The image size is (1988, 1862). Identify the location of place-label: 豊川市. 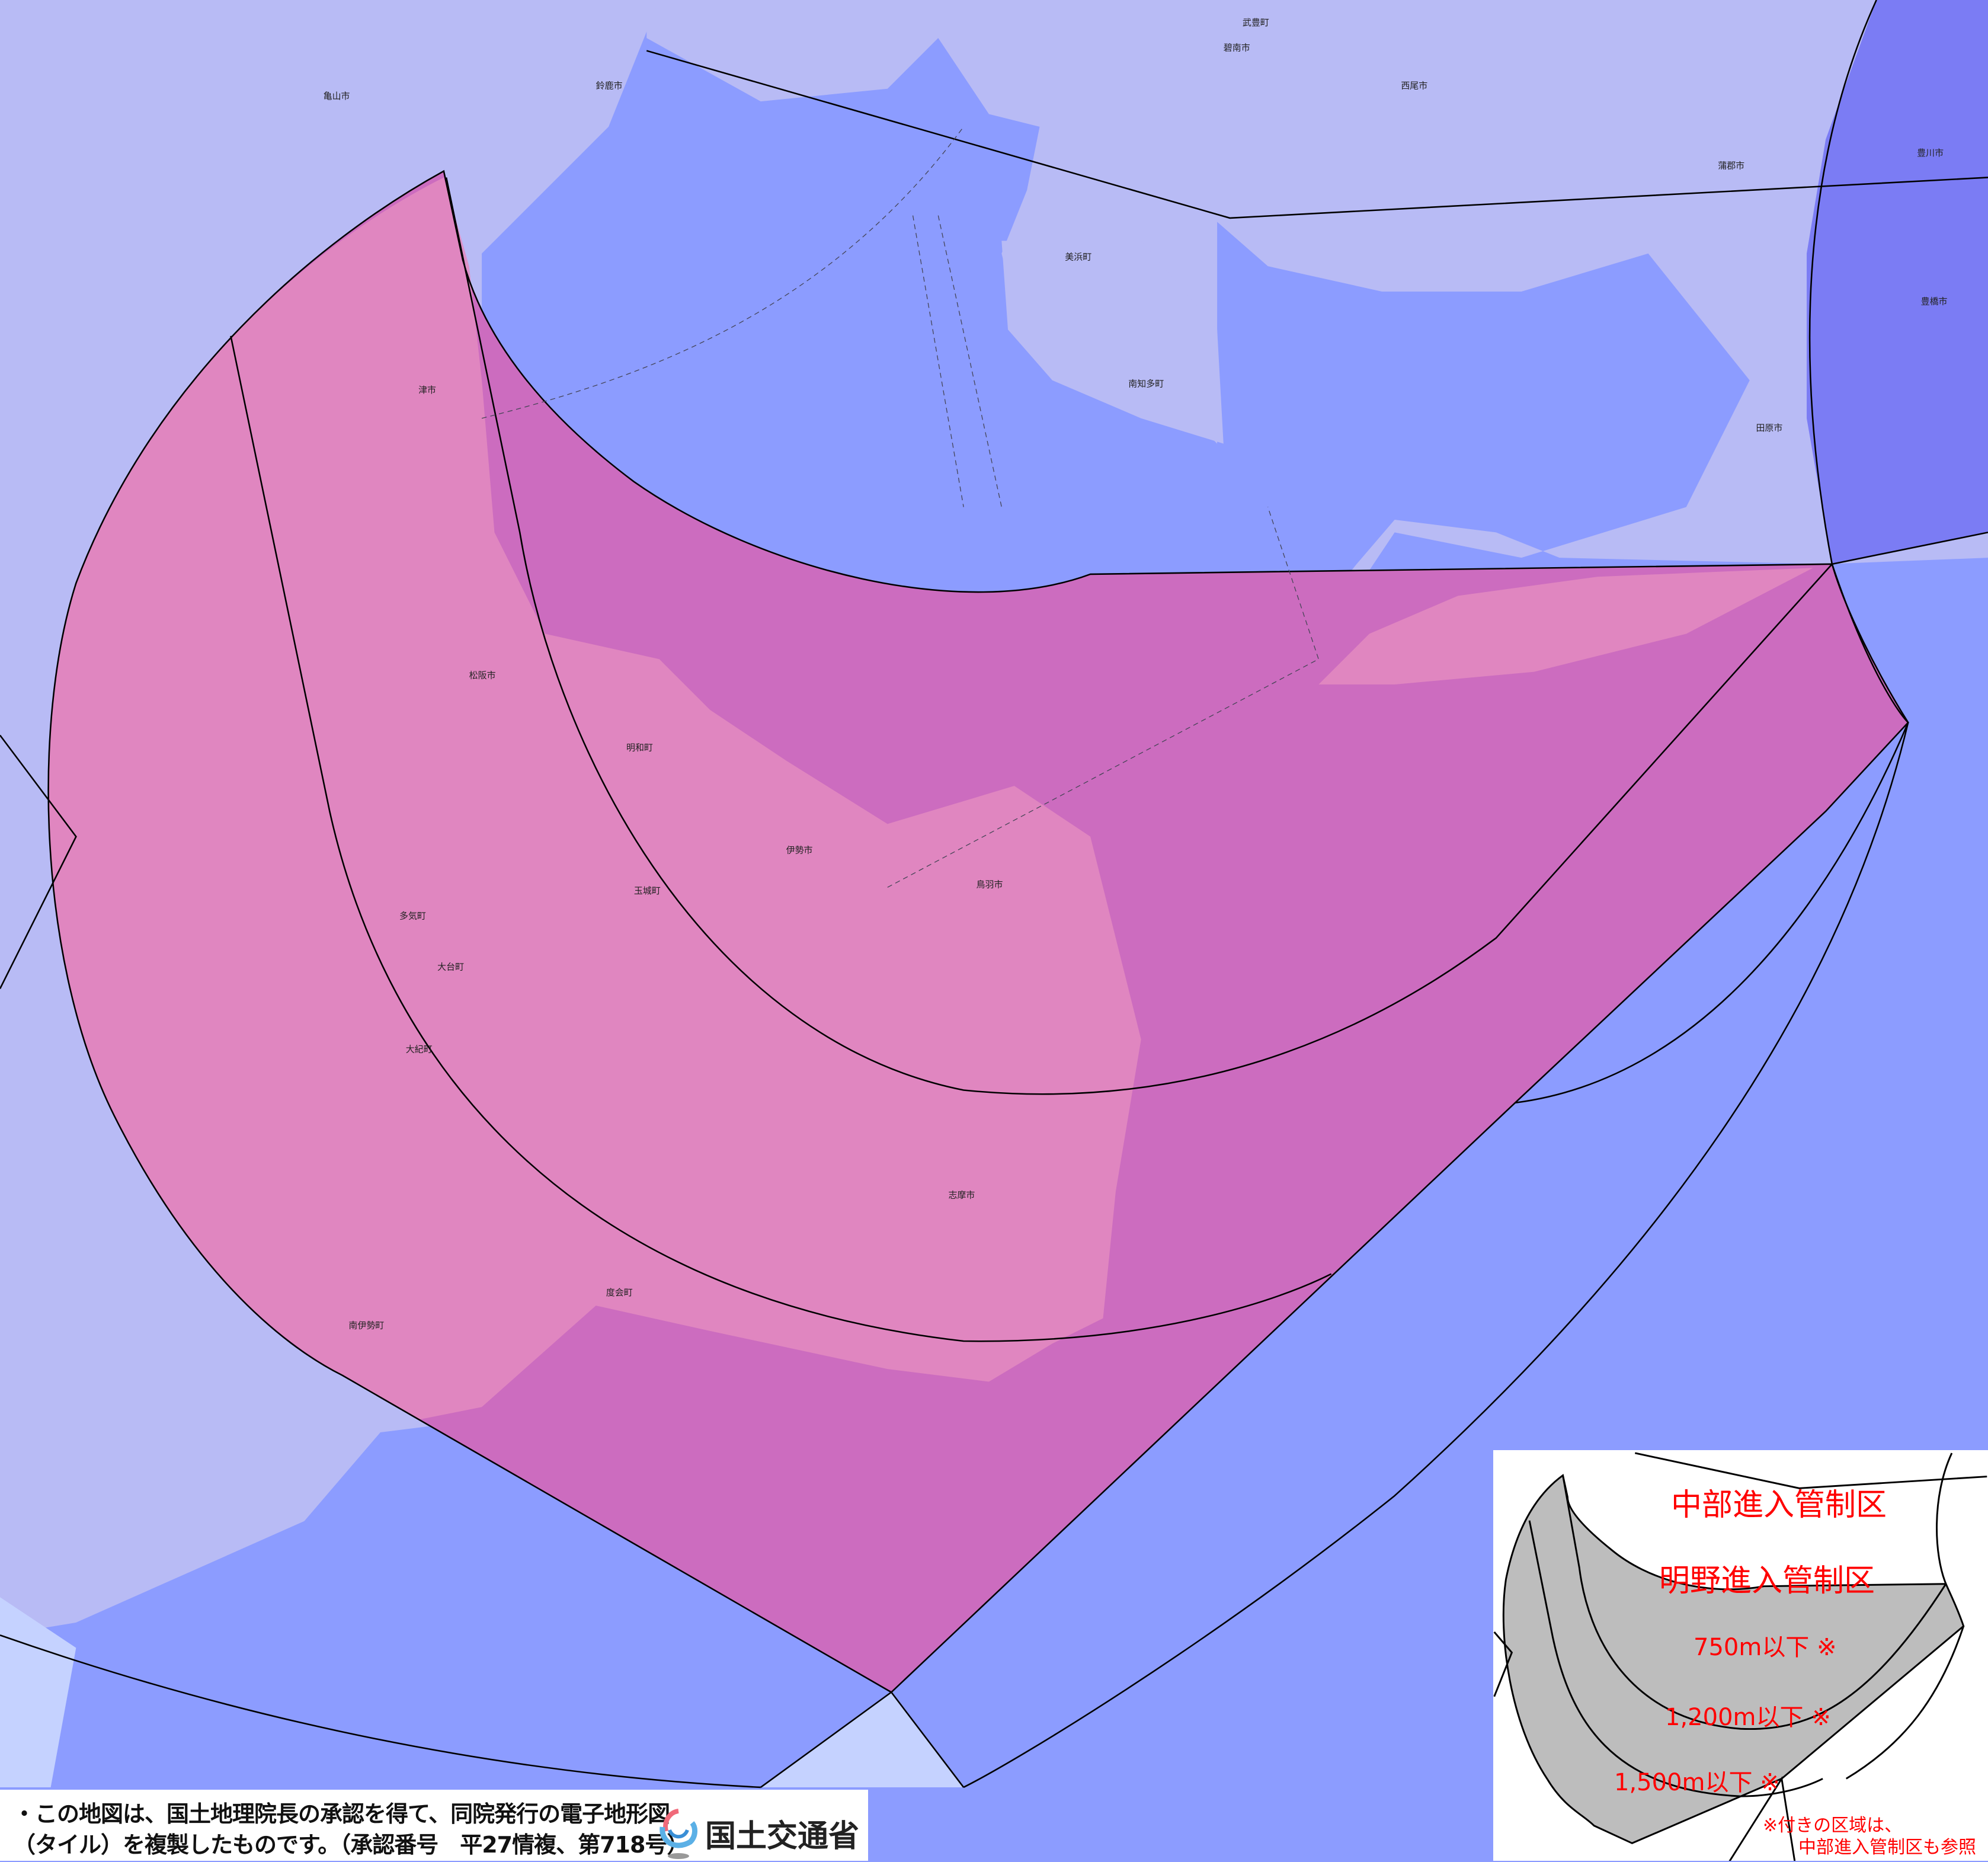
(1930, 153).